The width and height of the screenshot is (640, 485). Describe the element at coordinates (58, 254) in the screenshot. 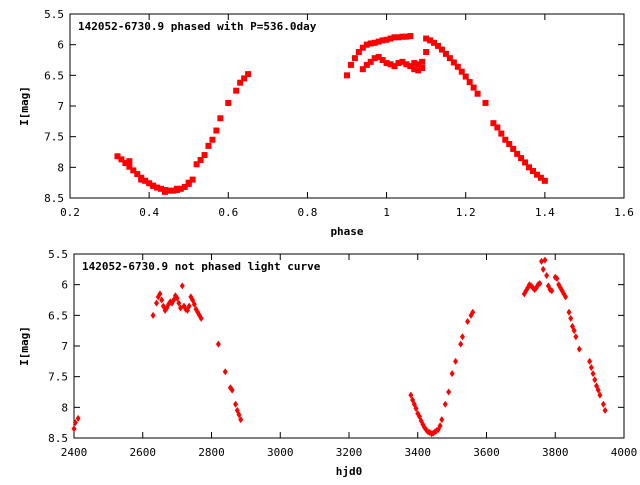

I see `light-curve-y-tick-label: 5.5` at that location.